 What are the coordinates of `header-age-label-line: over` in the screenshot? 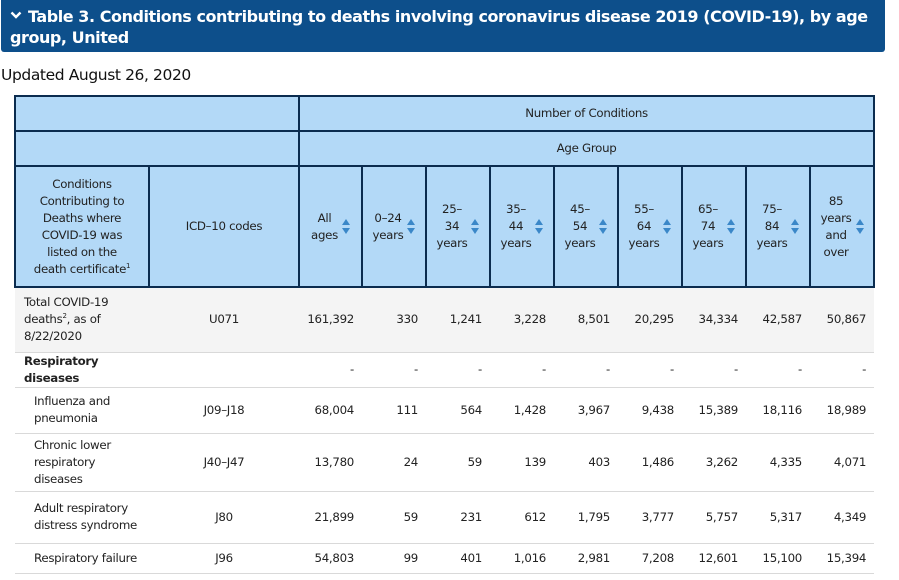 It's located at (836, 251).